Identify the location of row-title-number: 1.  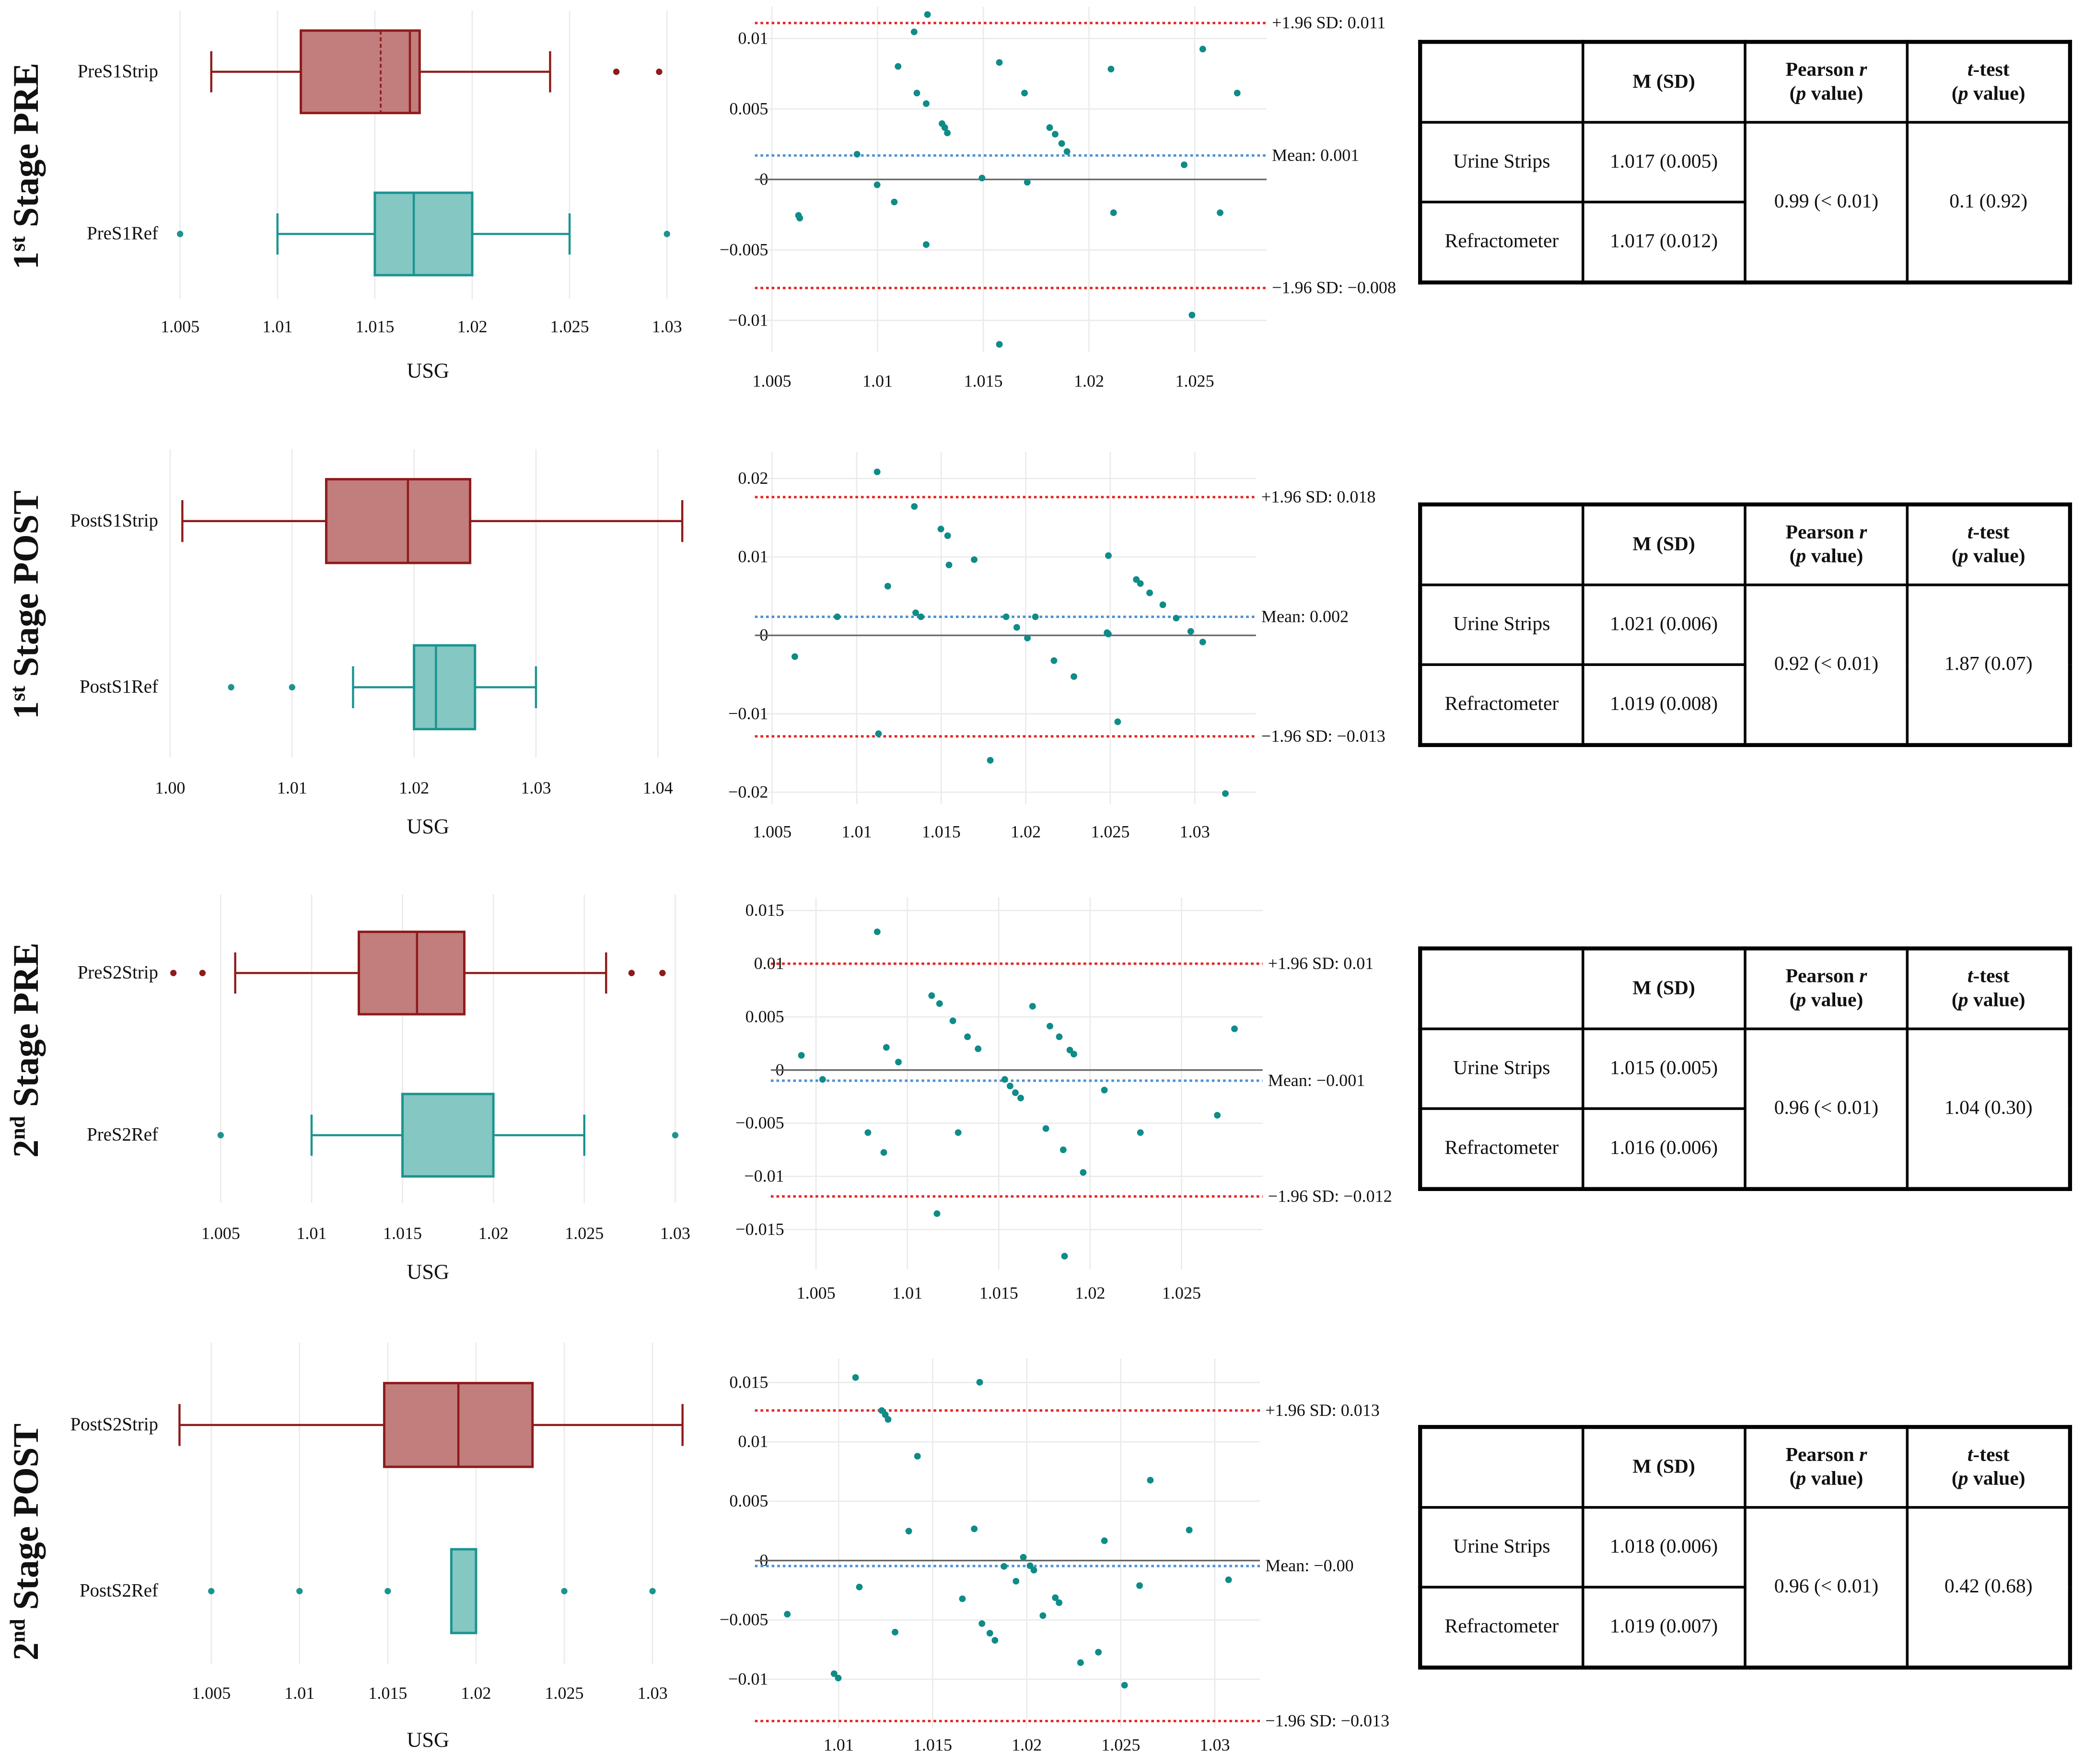
(26, 710).